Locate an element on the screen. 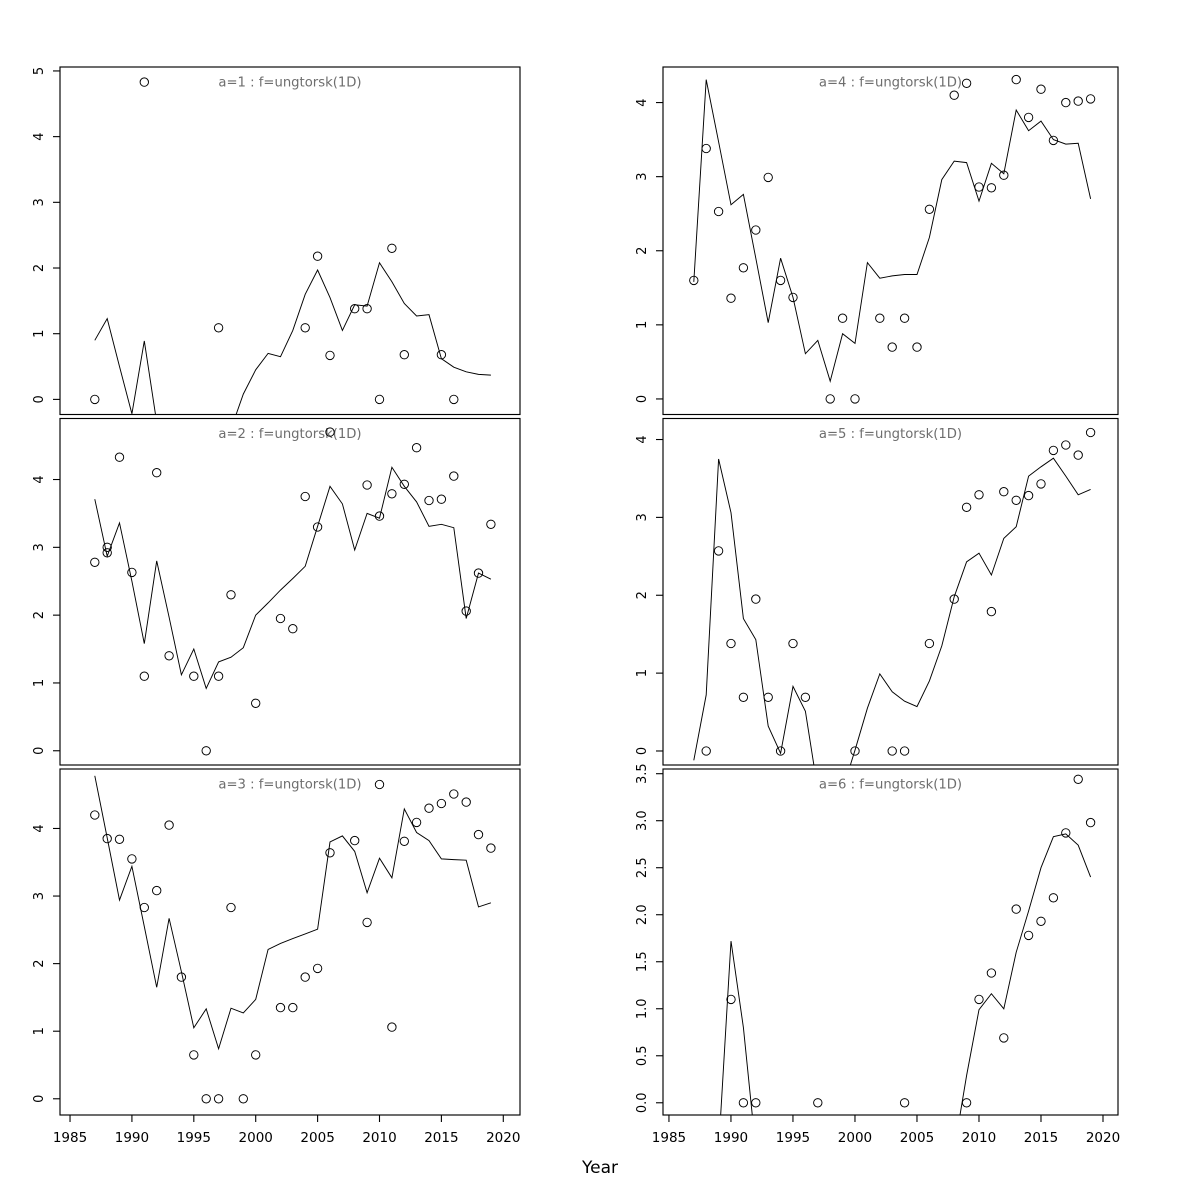  x-tick-label: 2015 is located at coordinates (1041, 1138).